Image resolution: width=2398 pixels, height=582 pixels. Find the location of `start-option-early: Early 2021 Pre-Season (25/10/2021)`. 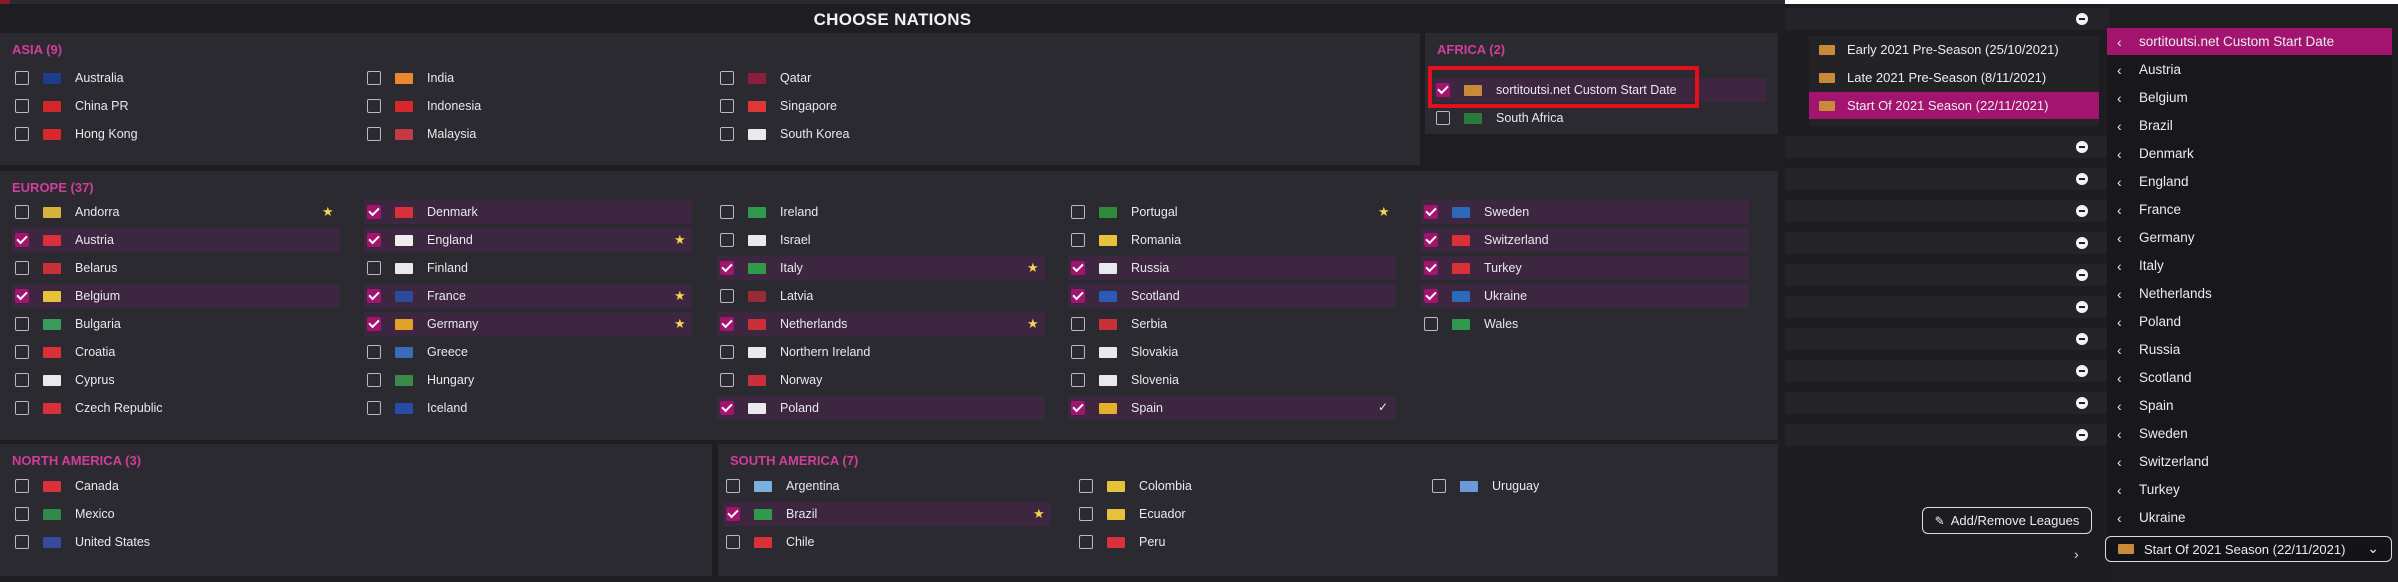

start-option-early: Early 2021 Pre-Season (25/10/2021) is located at coordinates (1954, 49).